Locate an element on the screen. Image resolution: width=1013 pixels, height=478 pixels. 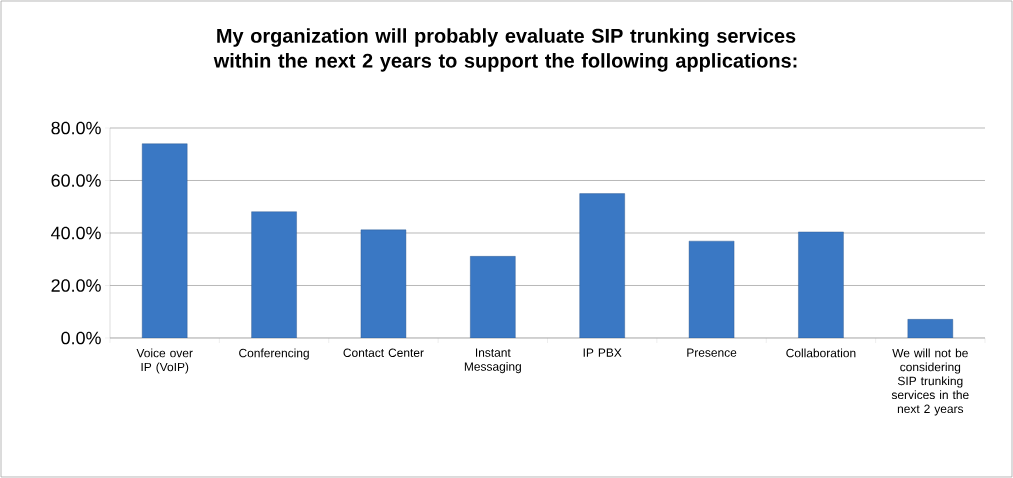
x-tick-label: Instant Messaging is located at coordinates (492, 361).